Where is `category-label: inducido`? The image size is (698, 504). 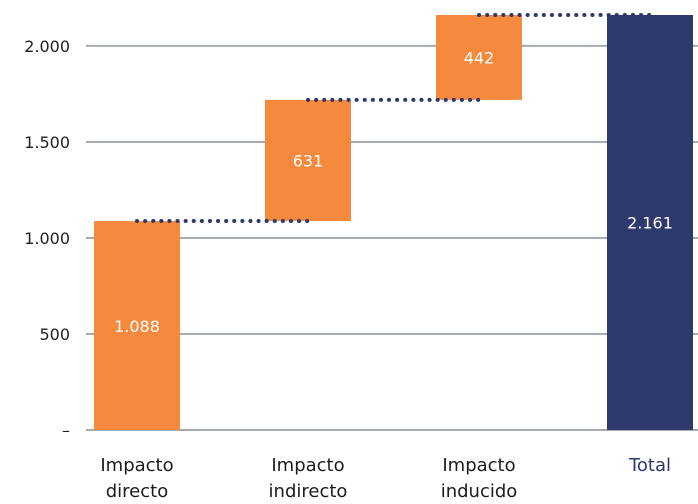
category-label: inducido is located at coordinates (479, 491).